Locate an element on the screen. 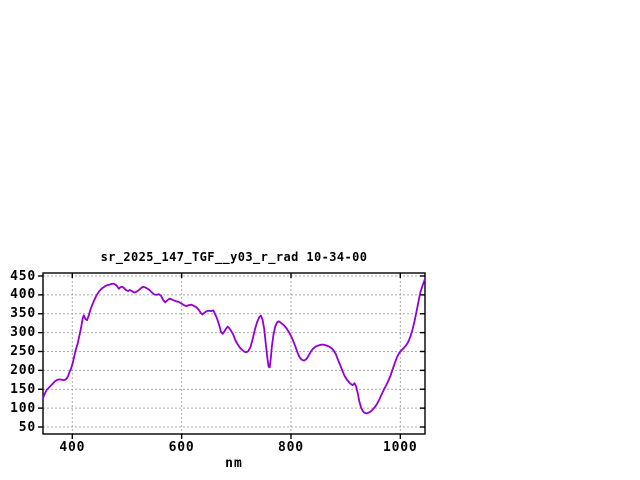 The width and height of the screenshot is (640, 480). y-tick-label: 150 is located at coordinates (23, 389).